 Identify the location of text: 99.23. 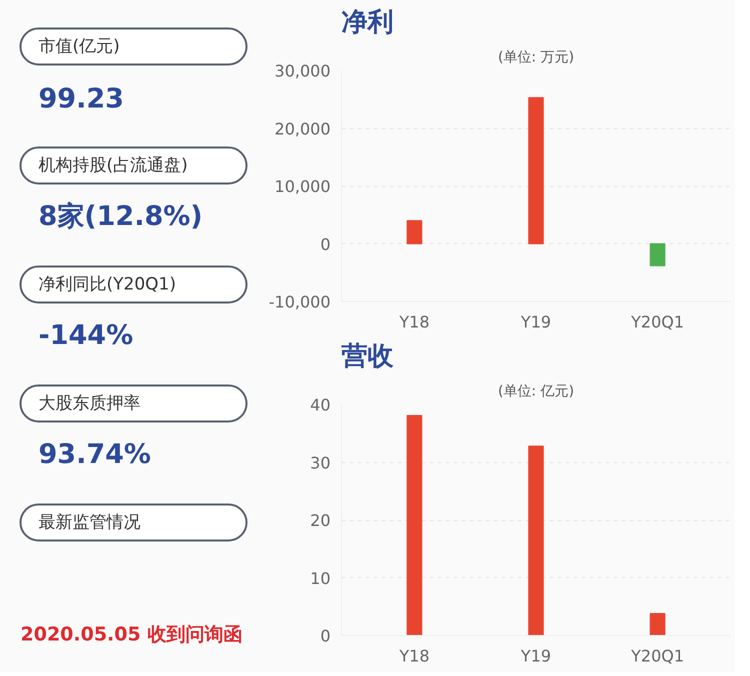
(81, 99).